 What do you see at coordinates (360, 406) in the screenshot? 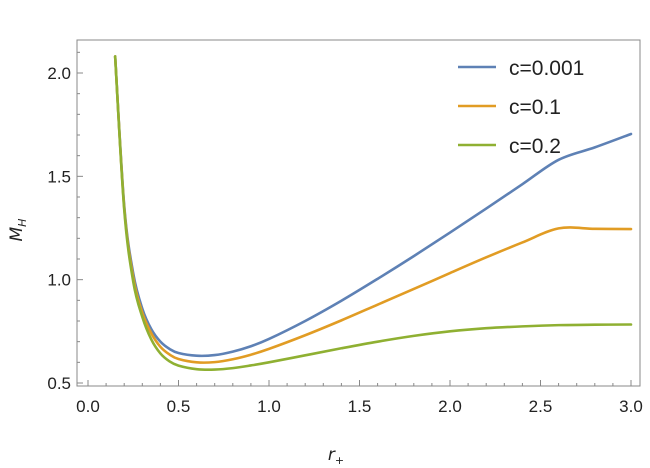
I see `x-tick-label: 1.5` at bounding box center [360, 406].